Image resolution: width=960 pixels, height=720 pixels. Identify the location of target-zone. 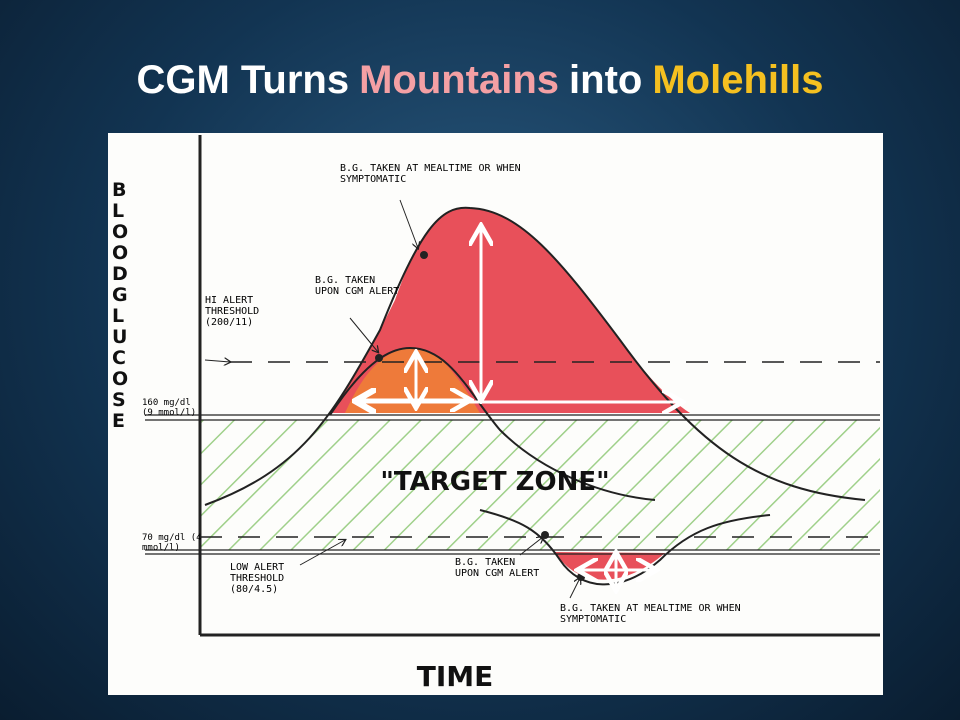
(540, 485).